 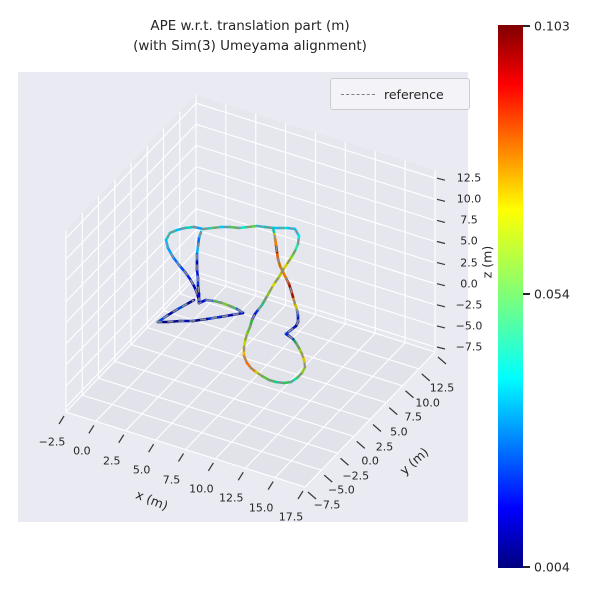 What do you see at coordinates (327, 505) in the screenshot?
I see `y-tick-label: −7.5` at bounding box center [327, 505].